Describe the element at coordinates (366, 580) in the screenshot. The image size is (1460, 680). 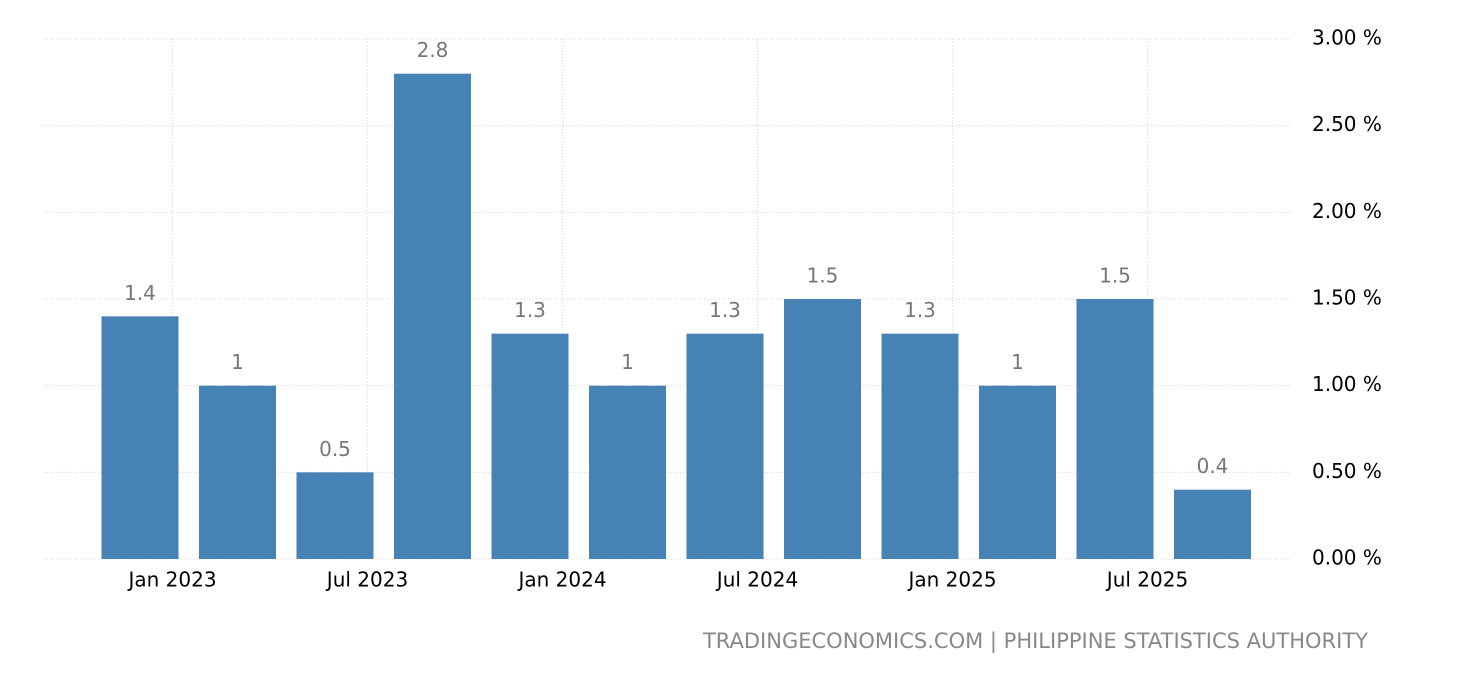
I see `x-tick-label: Jul 2023` at that location.